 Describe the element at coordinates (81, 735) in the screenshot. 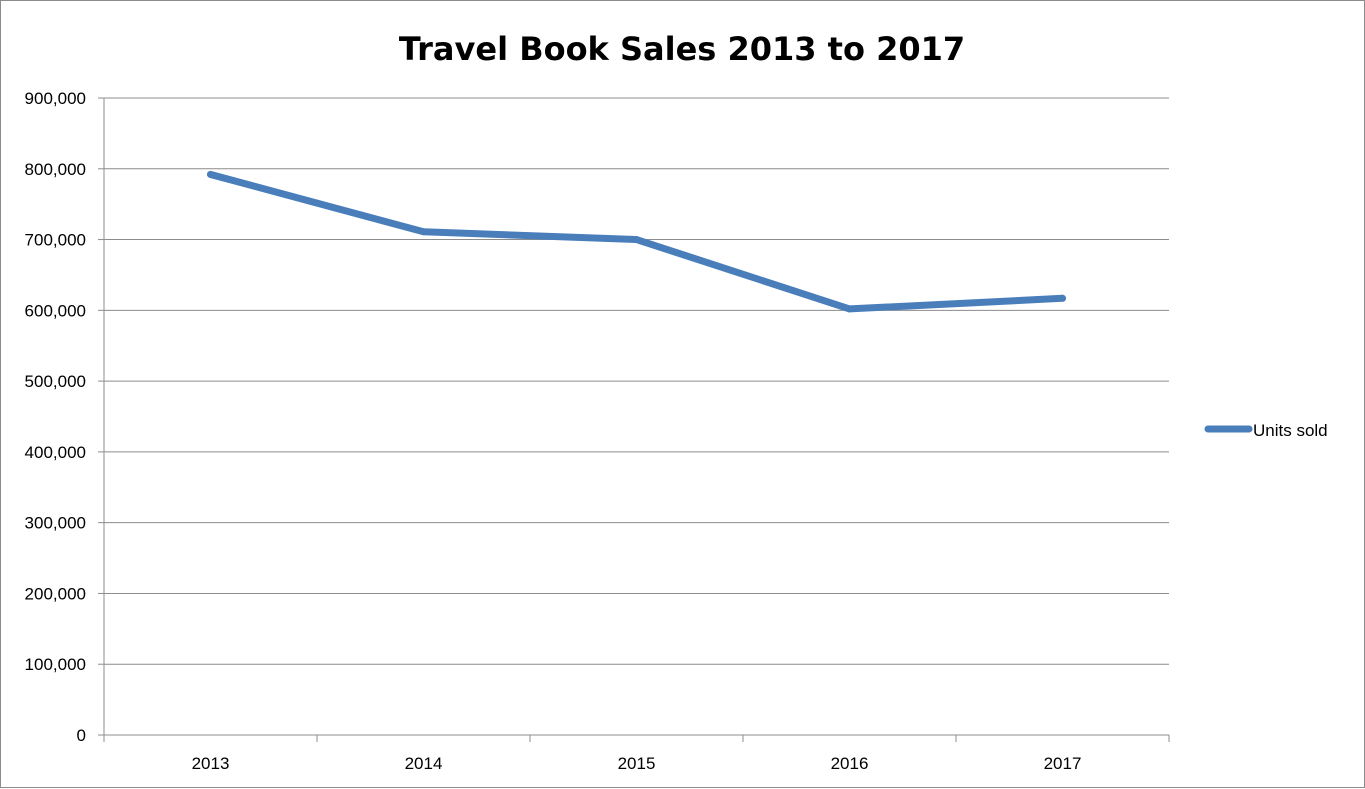

I see `y-tick-label: 0` at that location.